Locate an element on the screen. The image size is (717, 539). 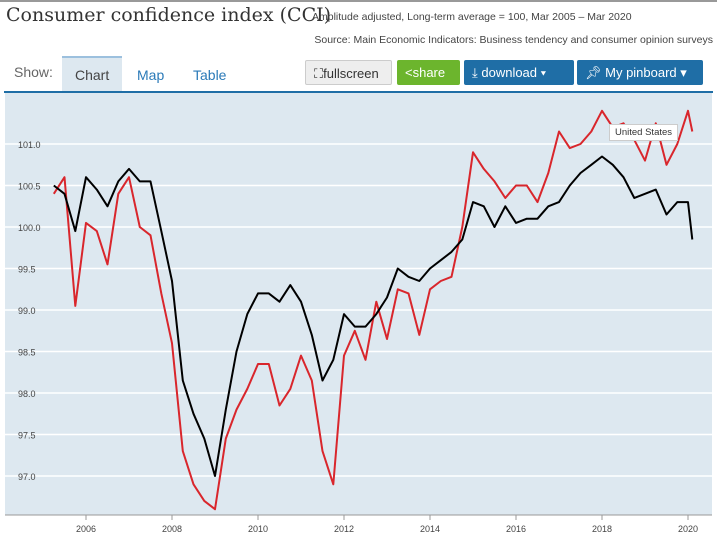
x-tick-label: 2008 is located at coordinates (172, 529).